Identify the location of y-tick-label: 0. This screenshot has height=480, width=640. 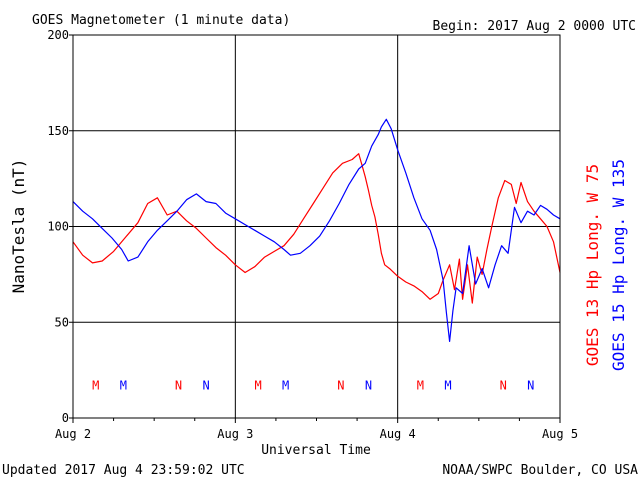
(65, 418).